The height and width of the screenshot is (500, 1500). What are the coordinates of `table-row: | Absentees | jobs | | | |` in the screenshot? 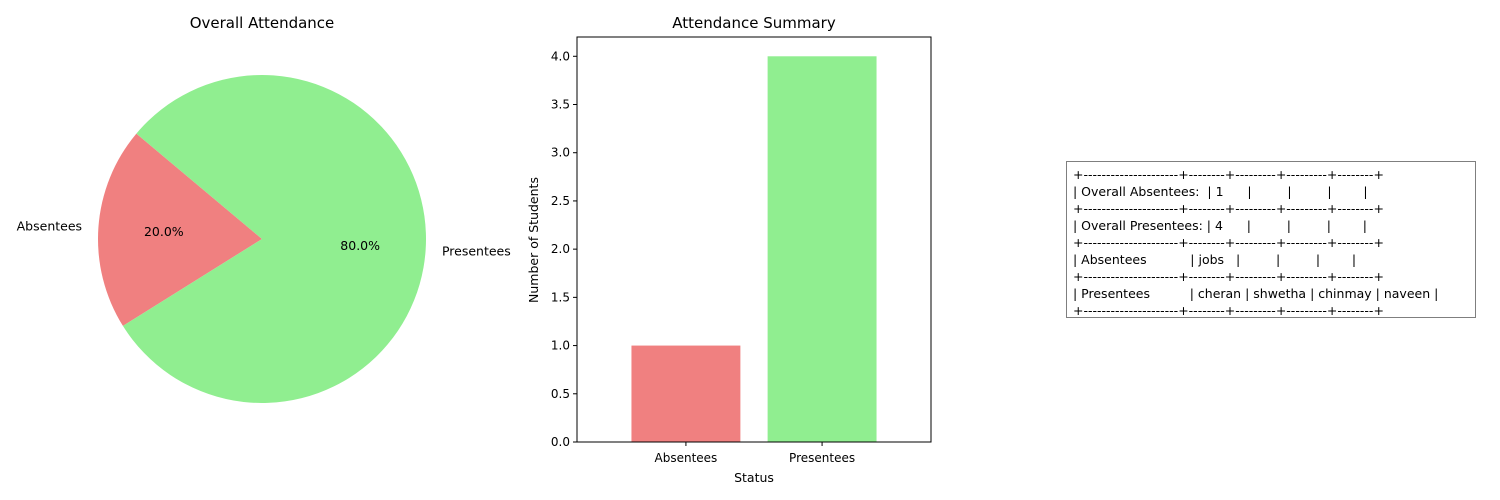 It's located at (1215, 259).